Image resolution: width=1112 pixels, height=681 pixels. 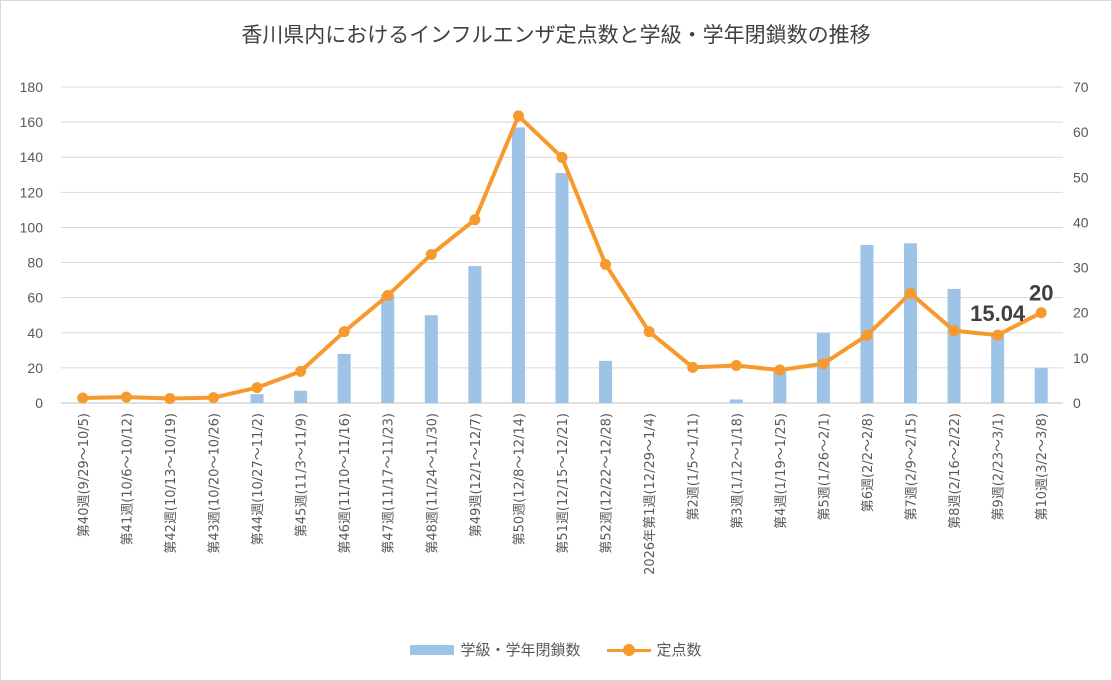 I want to click on data-label: 20, so click(x=1041, y=293).